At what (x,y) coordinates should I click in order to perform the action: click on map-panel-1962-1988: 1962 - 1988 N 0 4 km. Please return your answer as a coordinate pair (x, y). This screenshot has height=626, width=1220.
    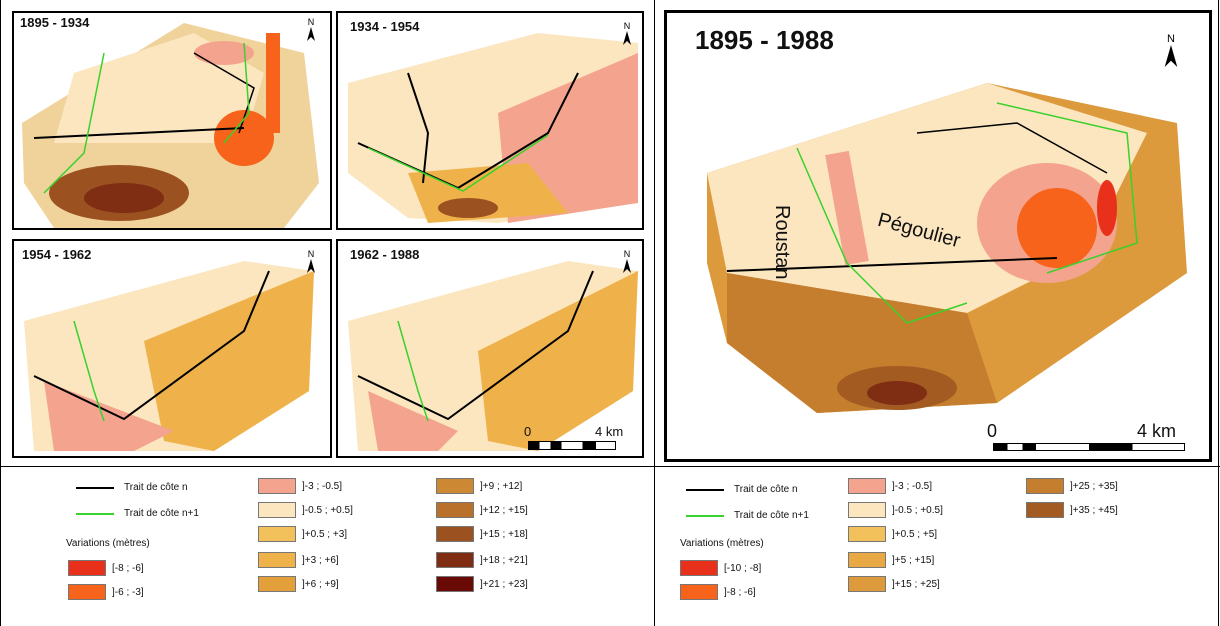
    Looking at the image, I should click on (490, 348).